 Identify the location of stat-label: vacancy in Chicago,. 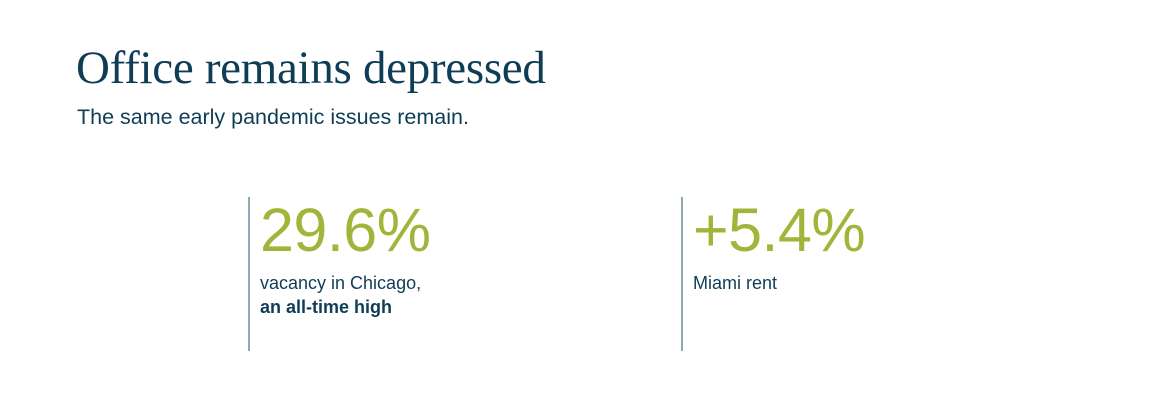
(341, 283).